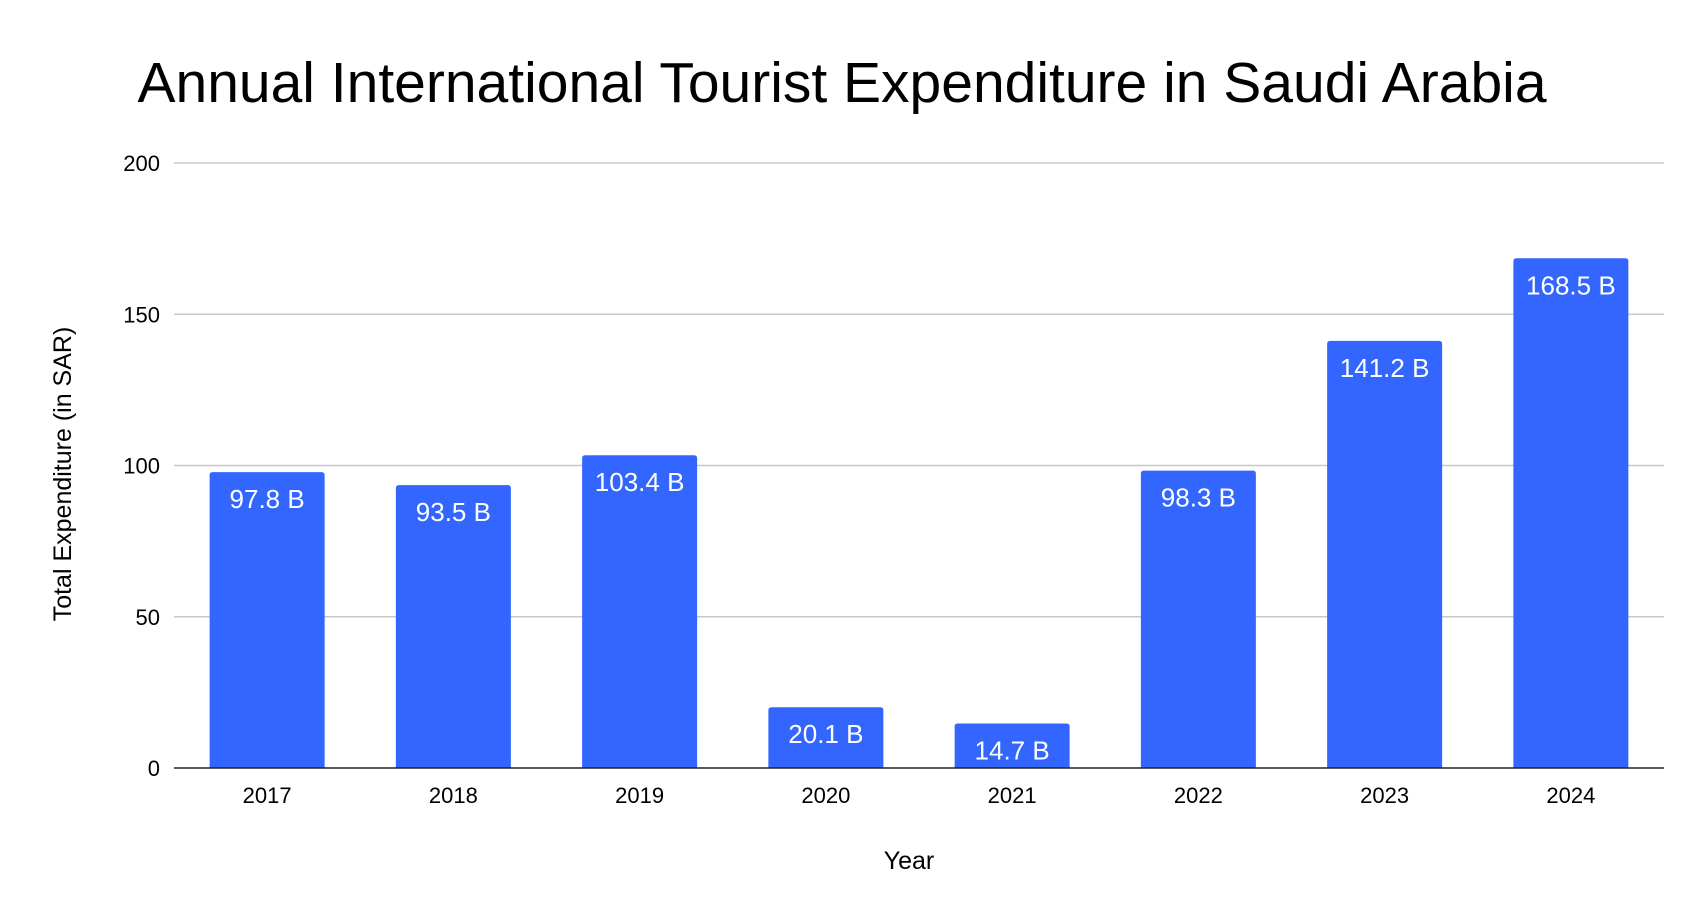  What do you see at coordinates (1385, 554) in the screenshot?
I see `bar-2023` at bounding box center [1385, 554].